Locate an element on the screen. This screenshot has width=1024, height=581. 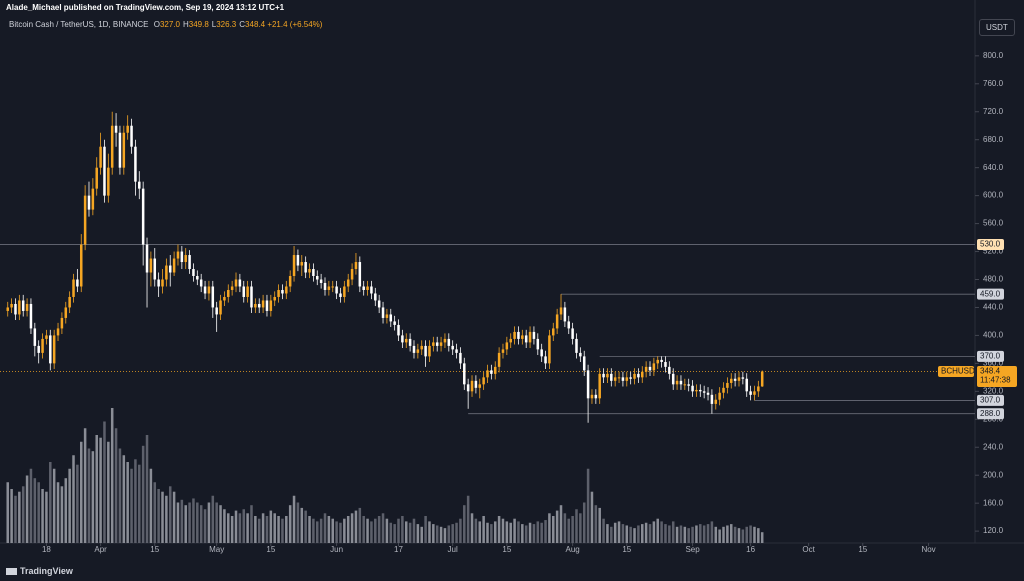
footer-text: TradingView is located at coordinates (46, 571).